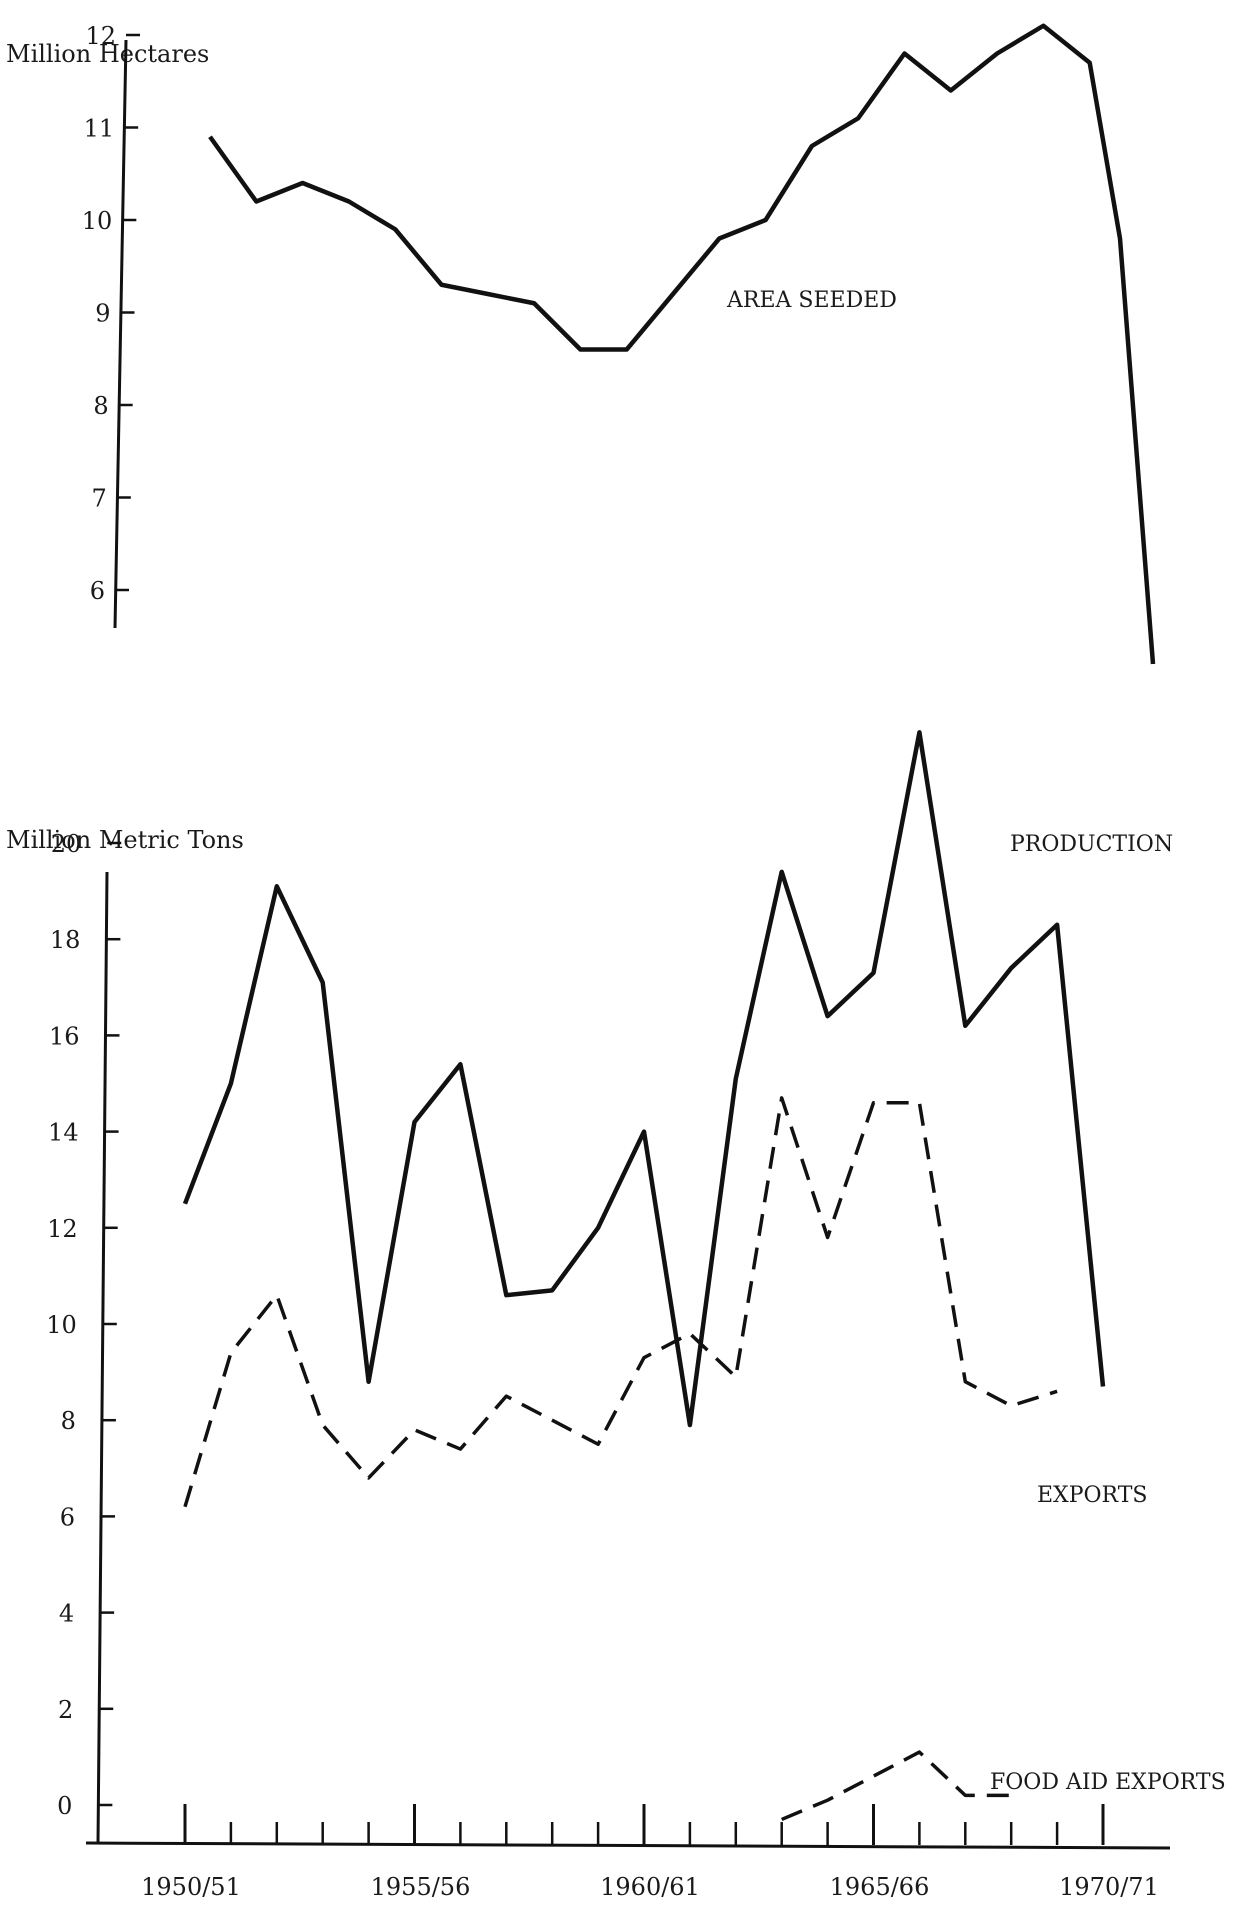 This screenshot has width=1254, height=1931. I want to click on series-label-exports: EXPORTS, so click(1092, 1495).